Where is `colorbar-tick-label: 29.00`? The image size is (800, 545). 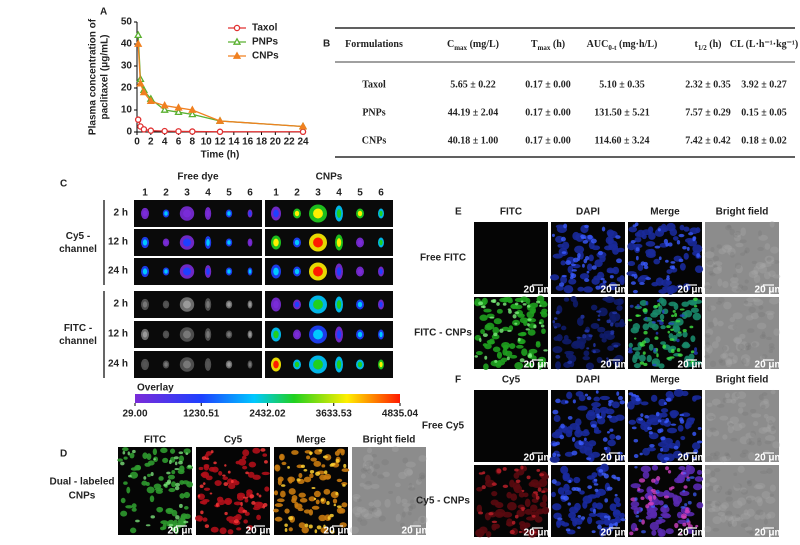 colorbar-tick-label: 29.00 is located at coordinates (134, 414).